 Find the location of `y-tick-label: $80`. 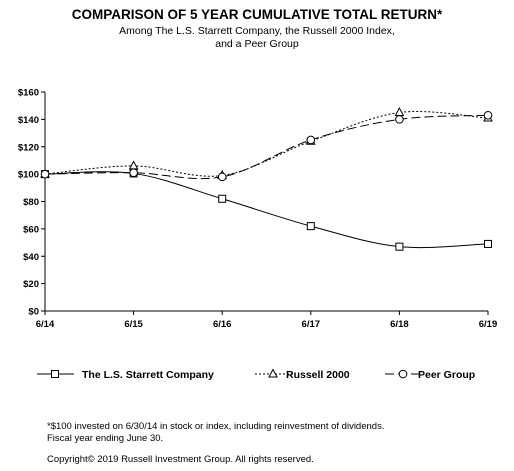

y-tick-label: $80 is located at coordinates (31, 202).